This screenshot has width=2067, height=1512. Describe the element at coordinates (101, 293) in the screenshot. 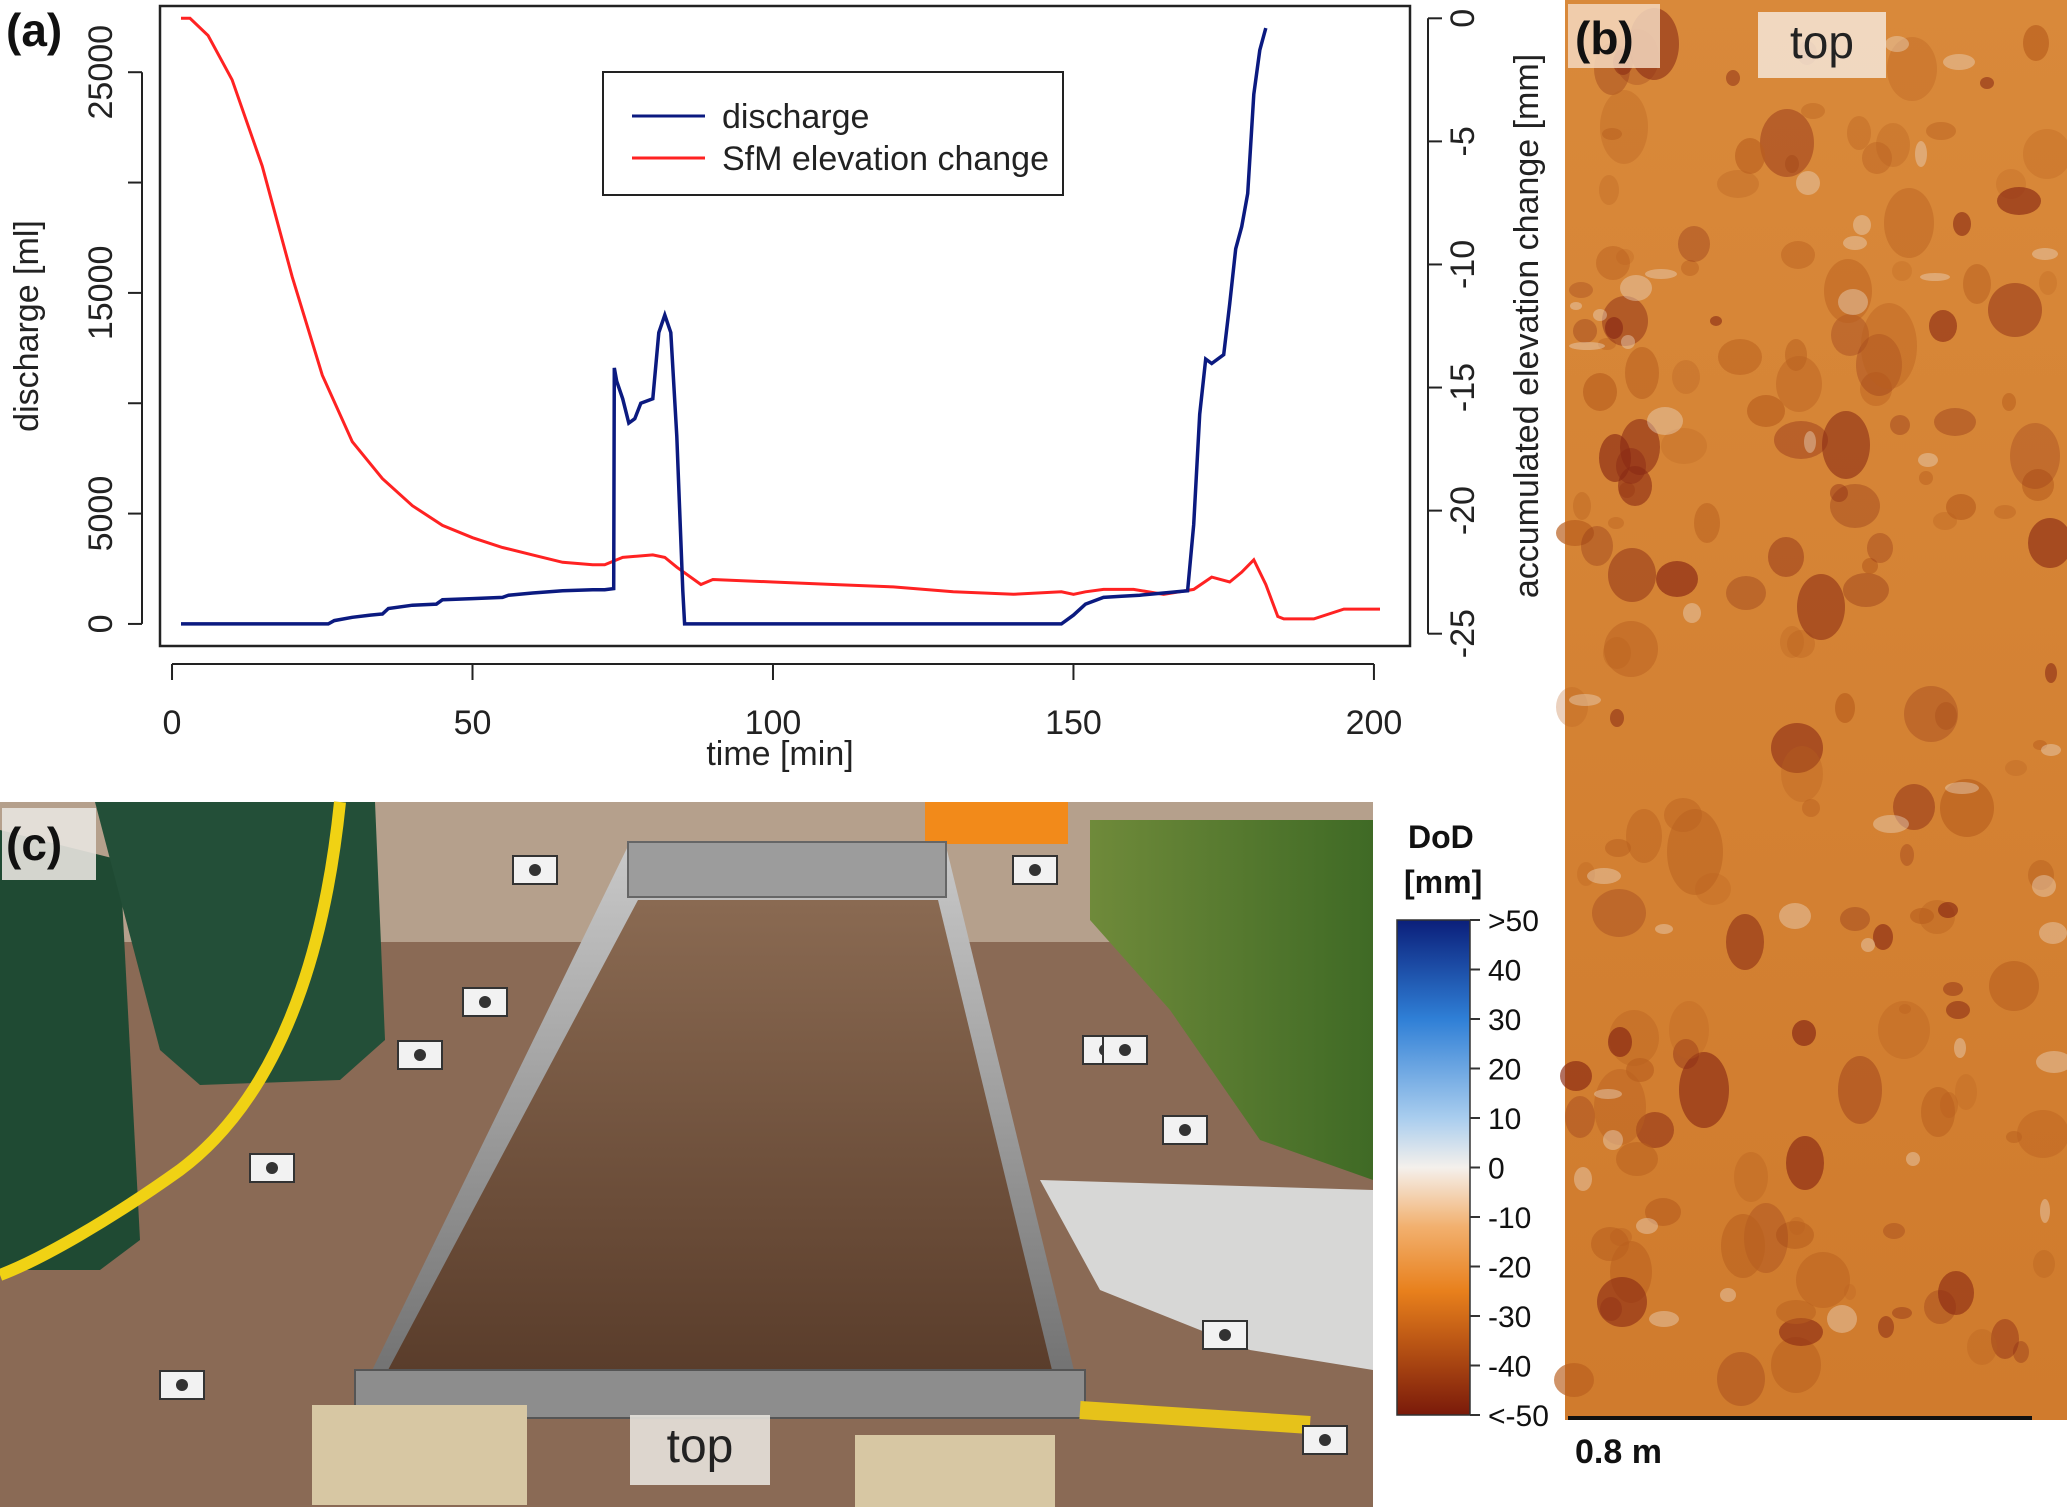

I see `y-left-tick-label: 15000` at that location.